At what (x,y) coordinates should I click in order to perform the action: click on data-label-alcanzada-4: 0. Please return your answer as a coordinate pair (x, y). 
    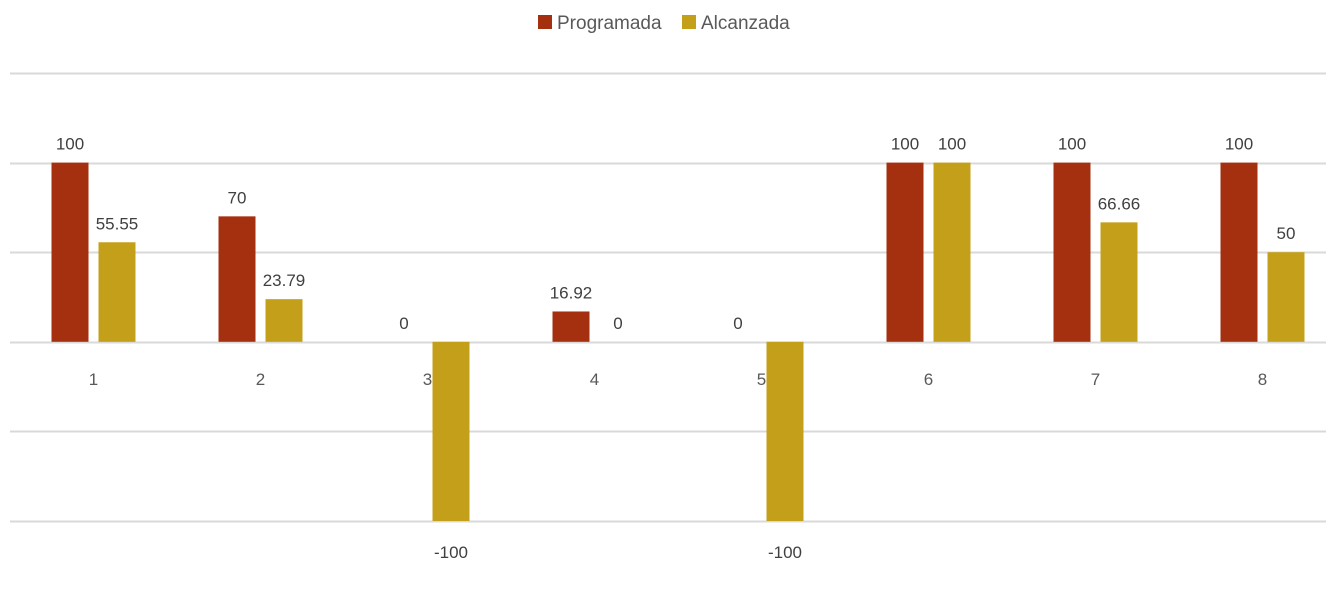
    Looking at the image, I should click on (617, 323).